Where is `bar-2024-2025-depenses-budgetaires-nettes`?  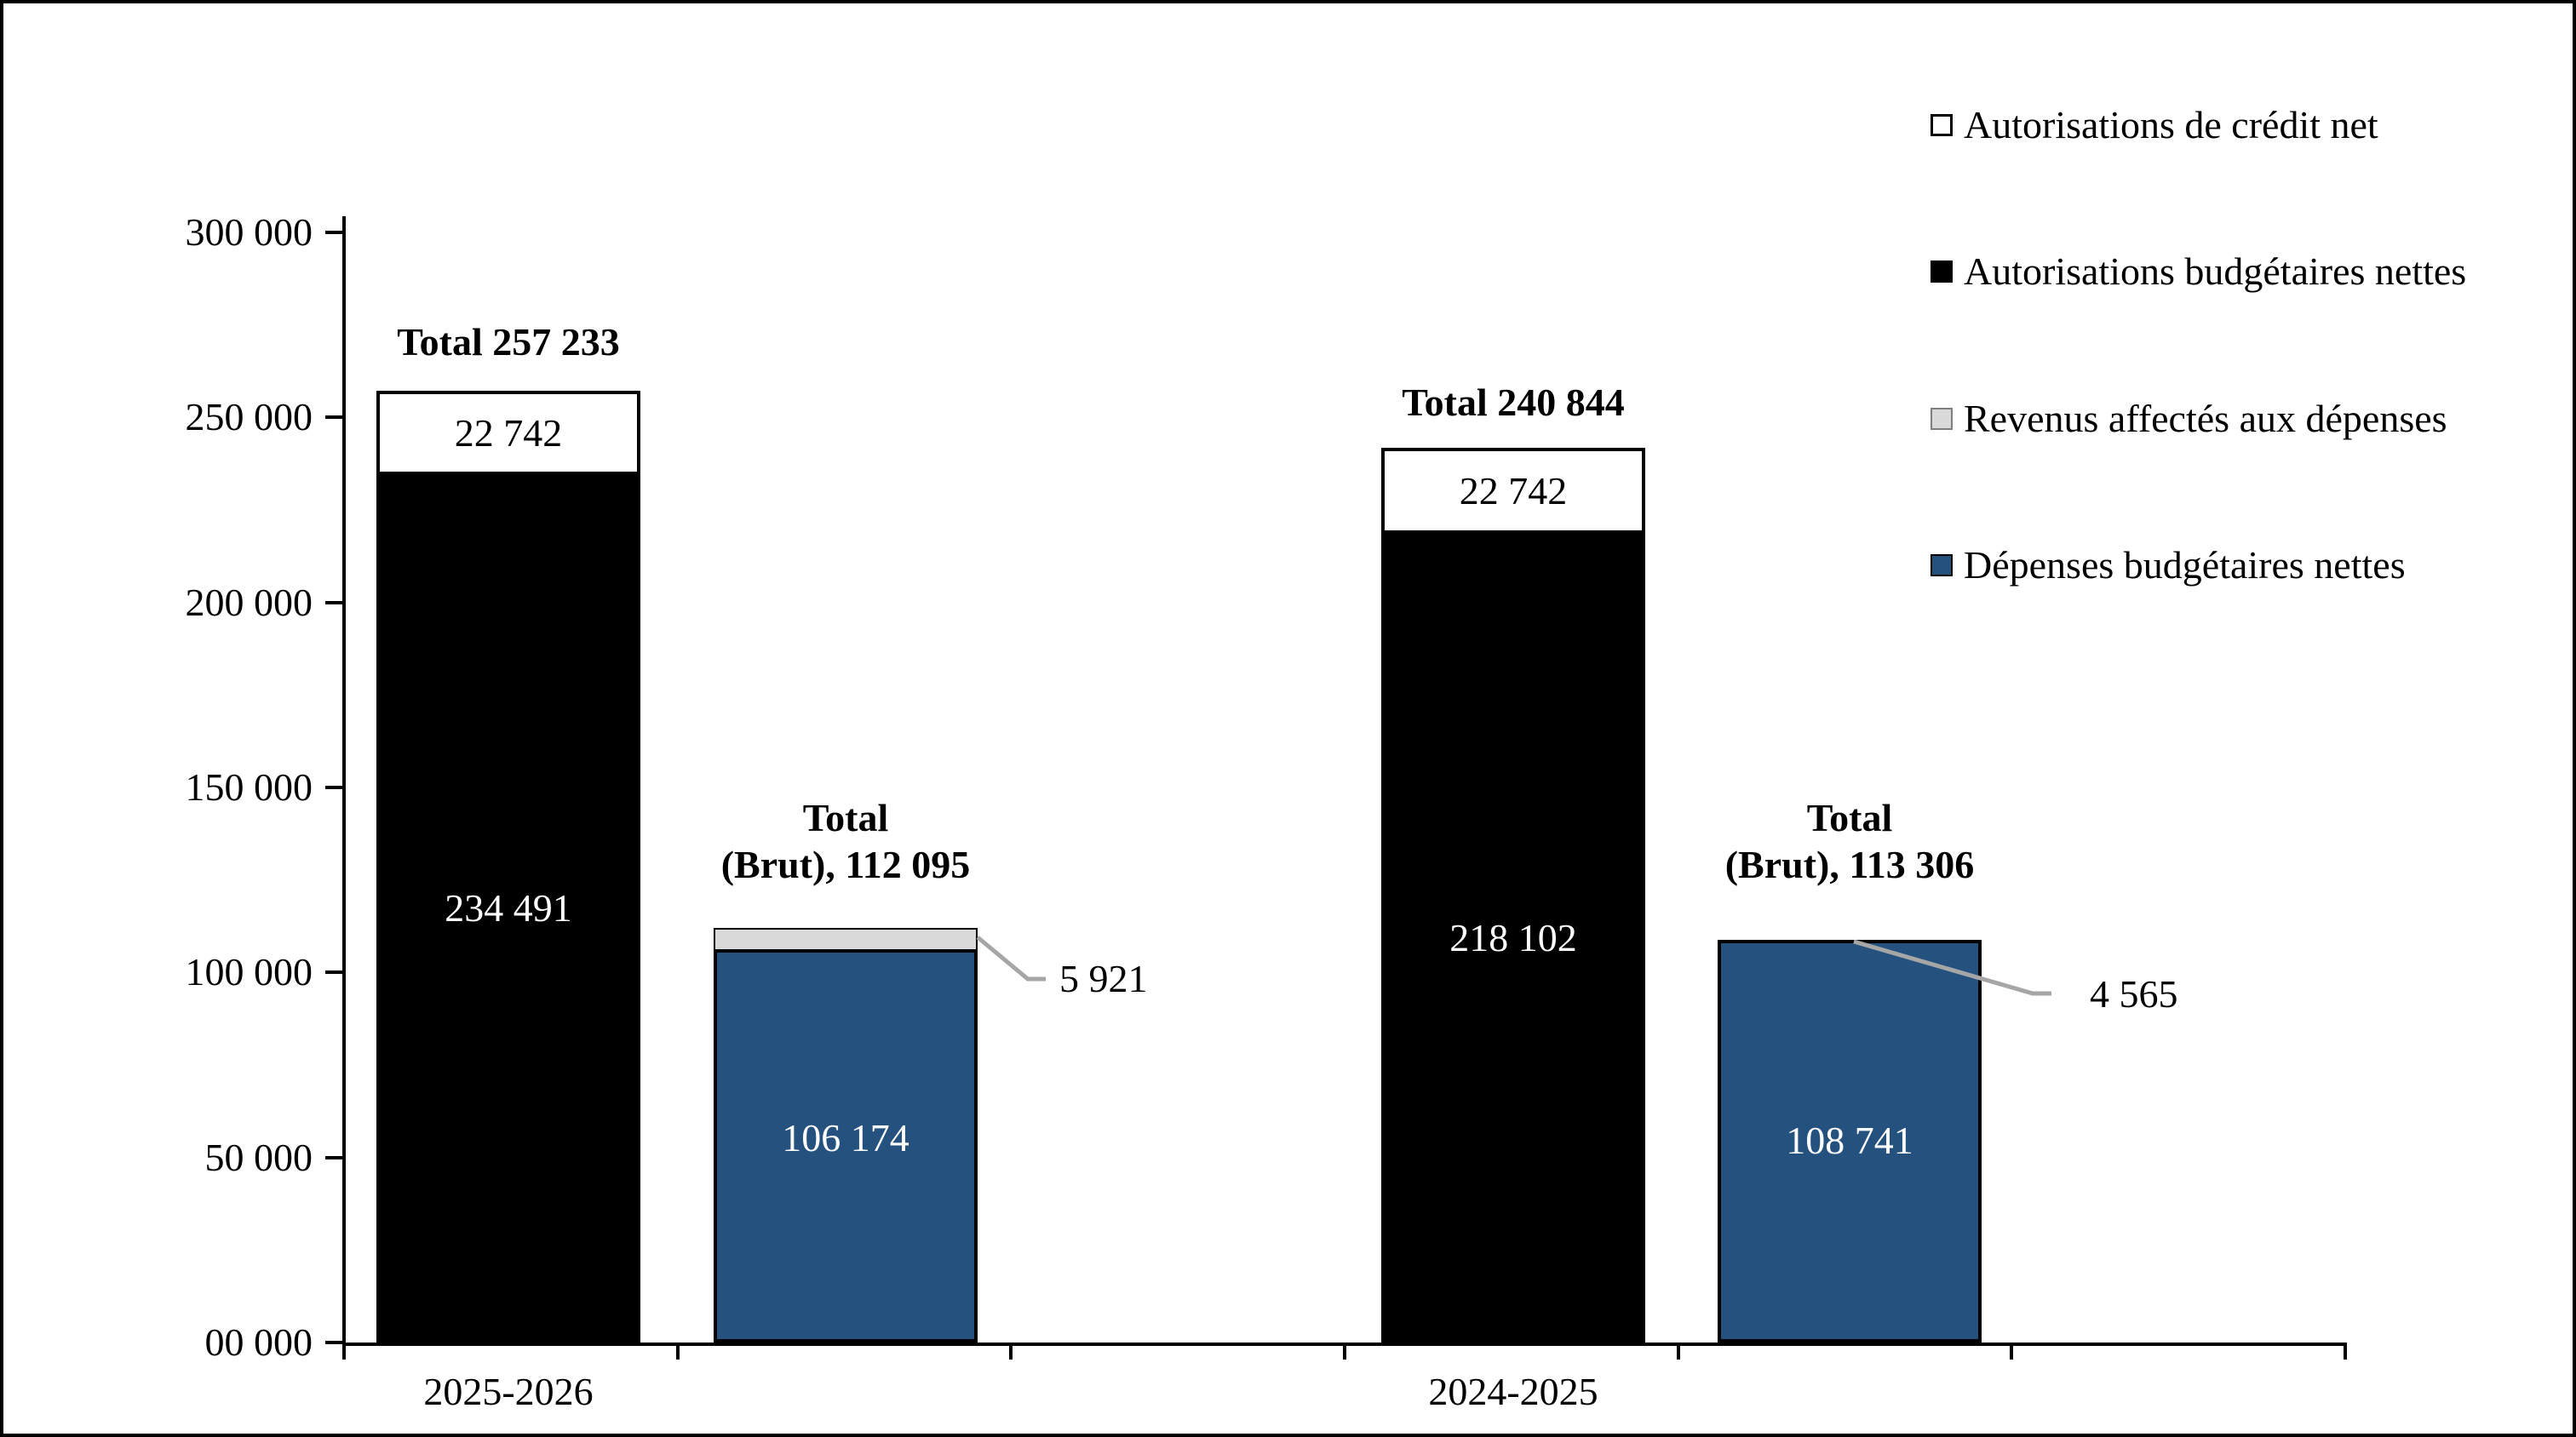 bar-2024-2025-depenses-budgetaires-nettes is located at coordinates (1850, 1141).